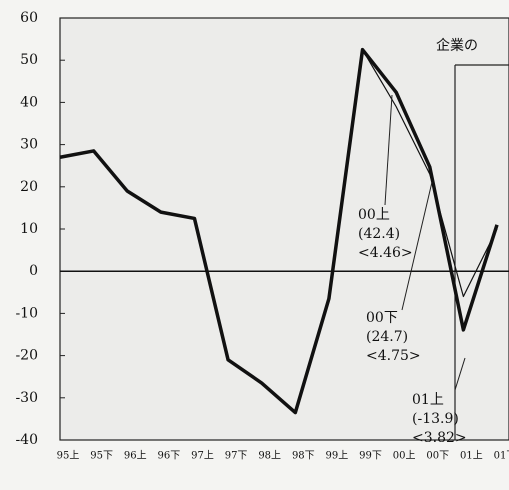 The width and height of the screenshot is (509, 490). I want to click on annotation: 01上, so click(428, 400).